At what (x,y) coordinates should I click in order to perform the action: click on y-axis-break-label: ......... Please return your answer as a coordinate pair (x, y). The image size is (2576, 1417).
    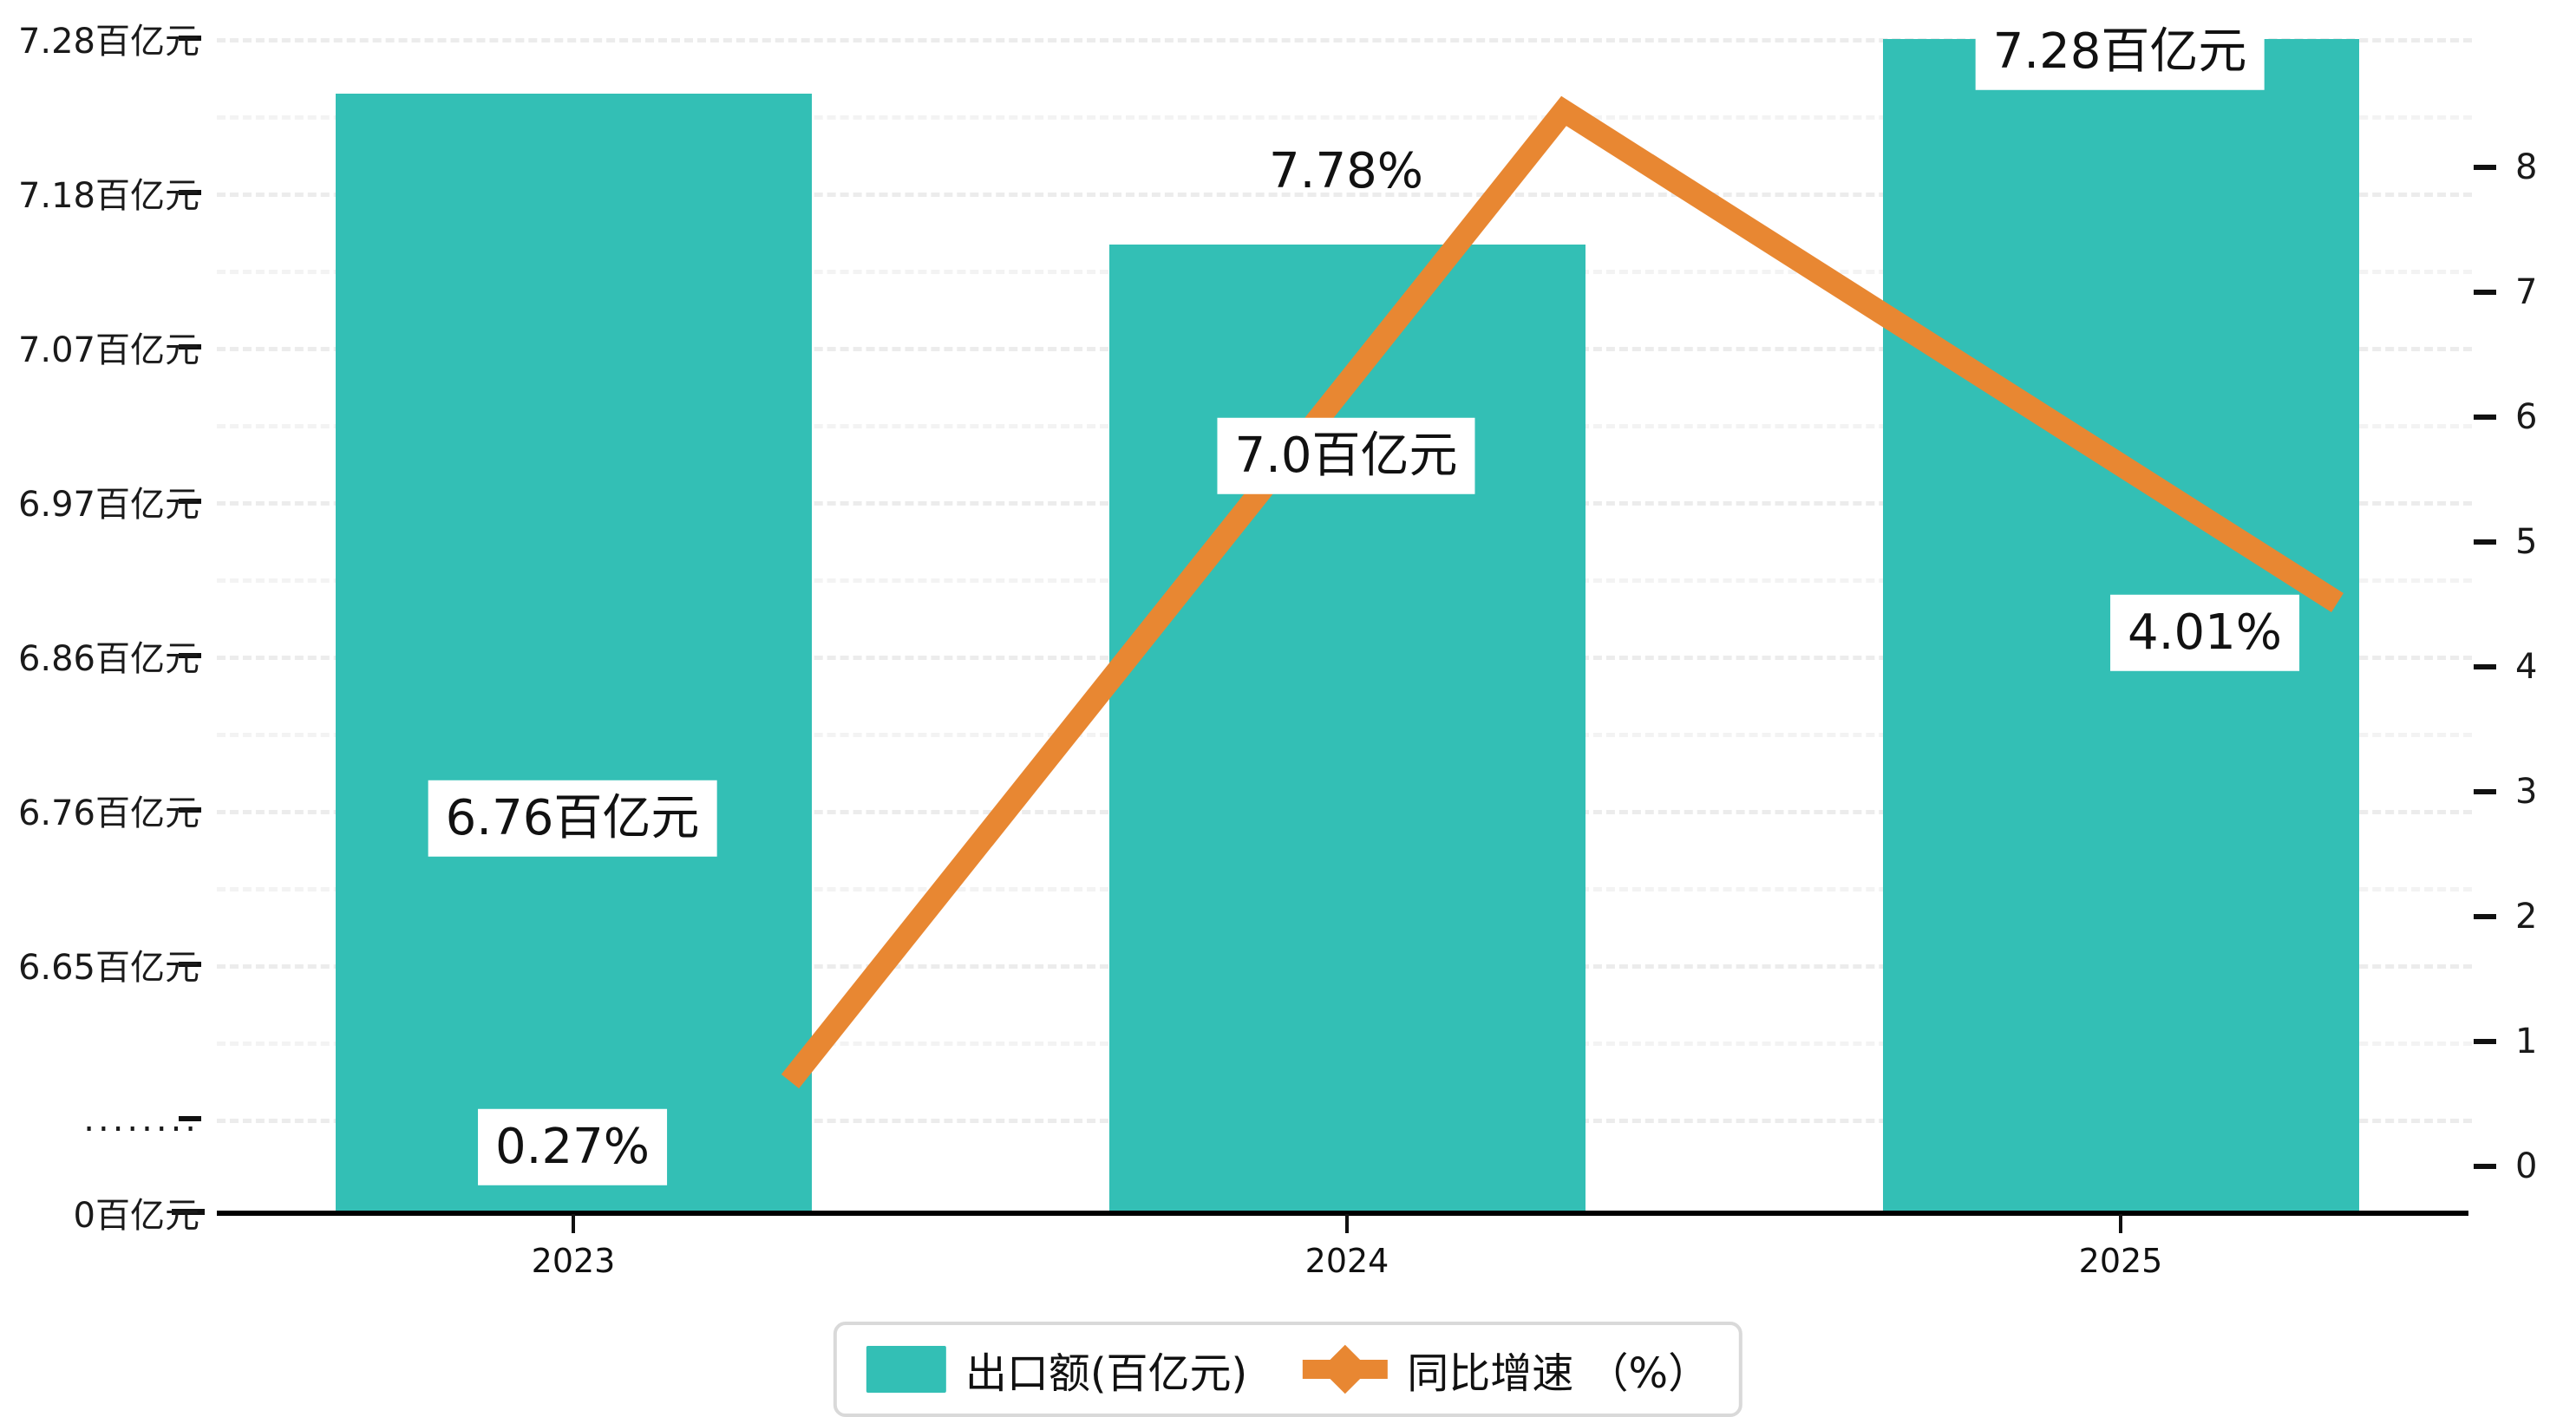
    Looking at the image, I should click on (141, 1119).